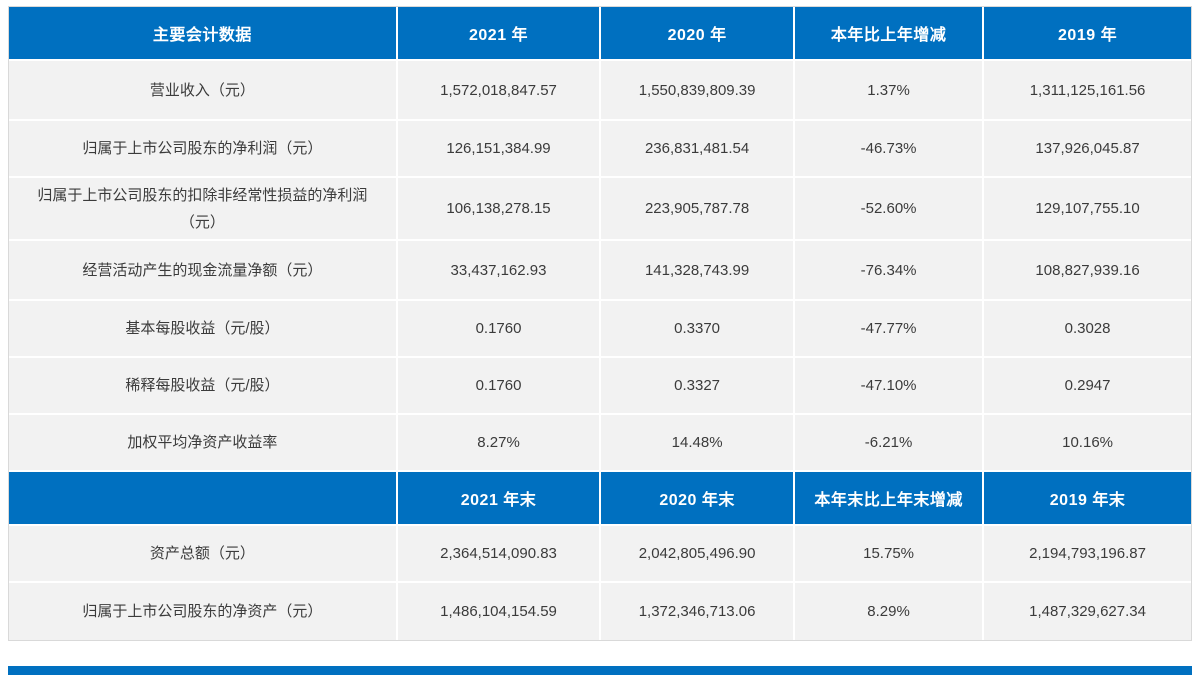  I want to click on row-label: 基本每股收益（元/股）, so click(203, 329).